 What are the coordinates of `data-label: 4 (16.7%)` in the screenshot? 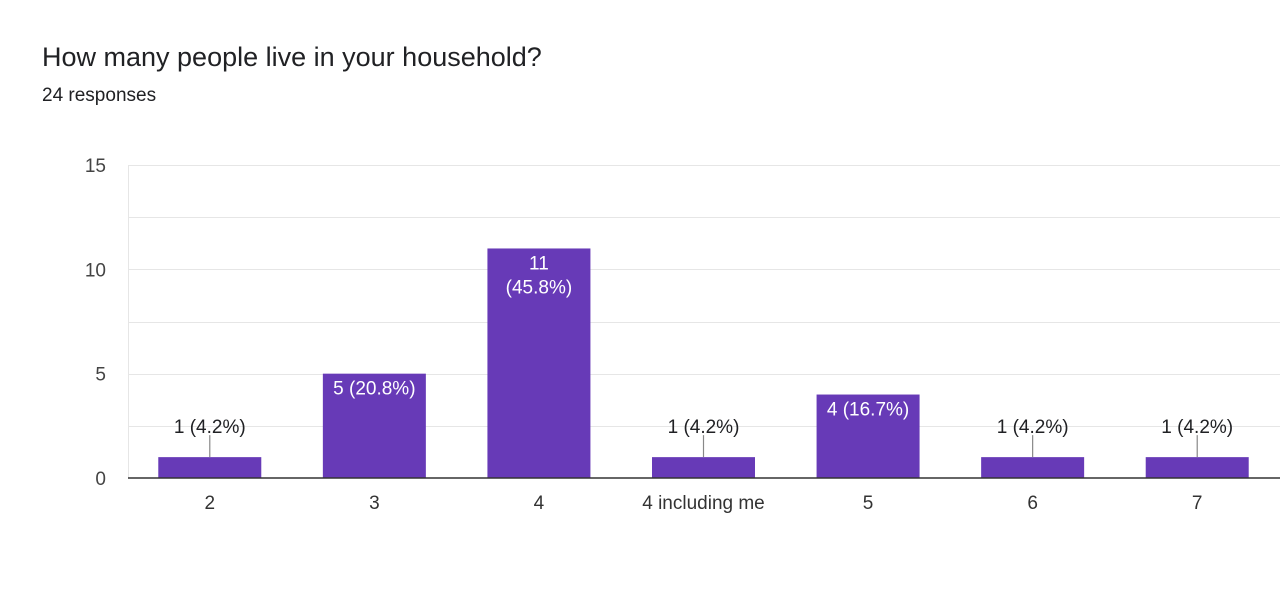 It's located at (868, 410).